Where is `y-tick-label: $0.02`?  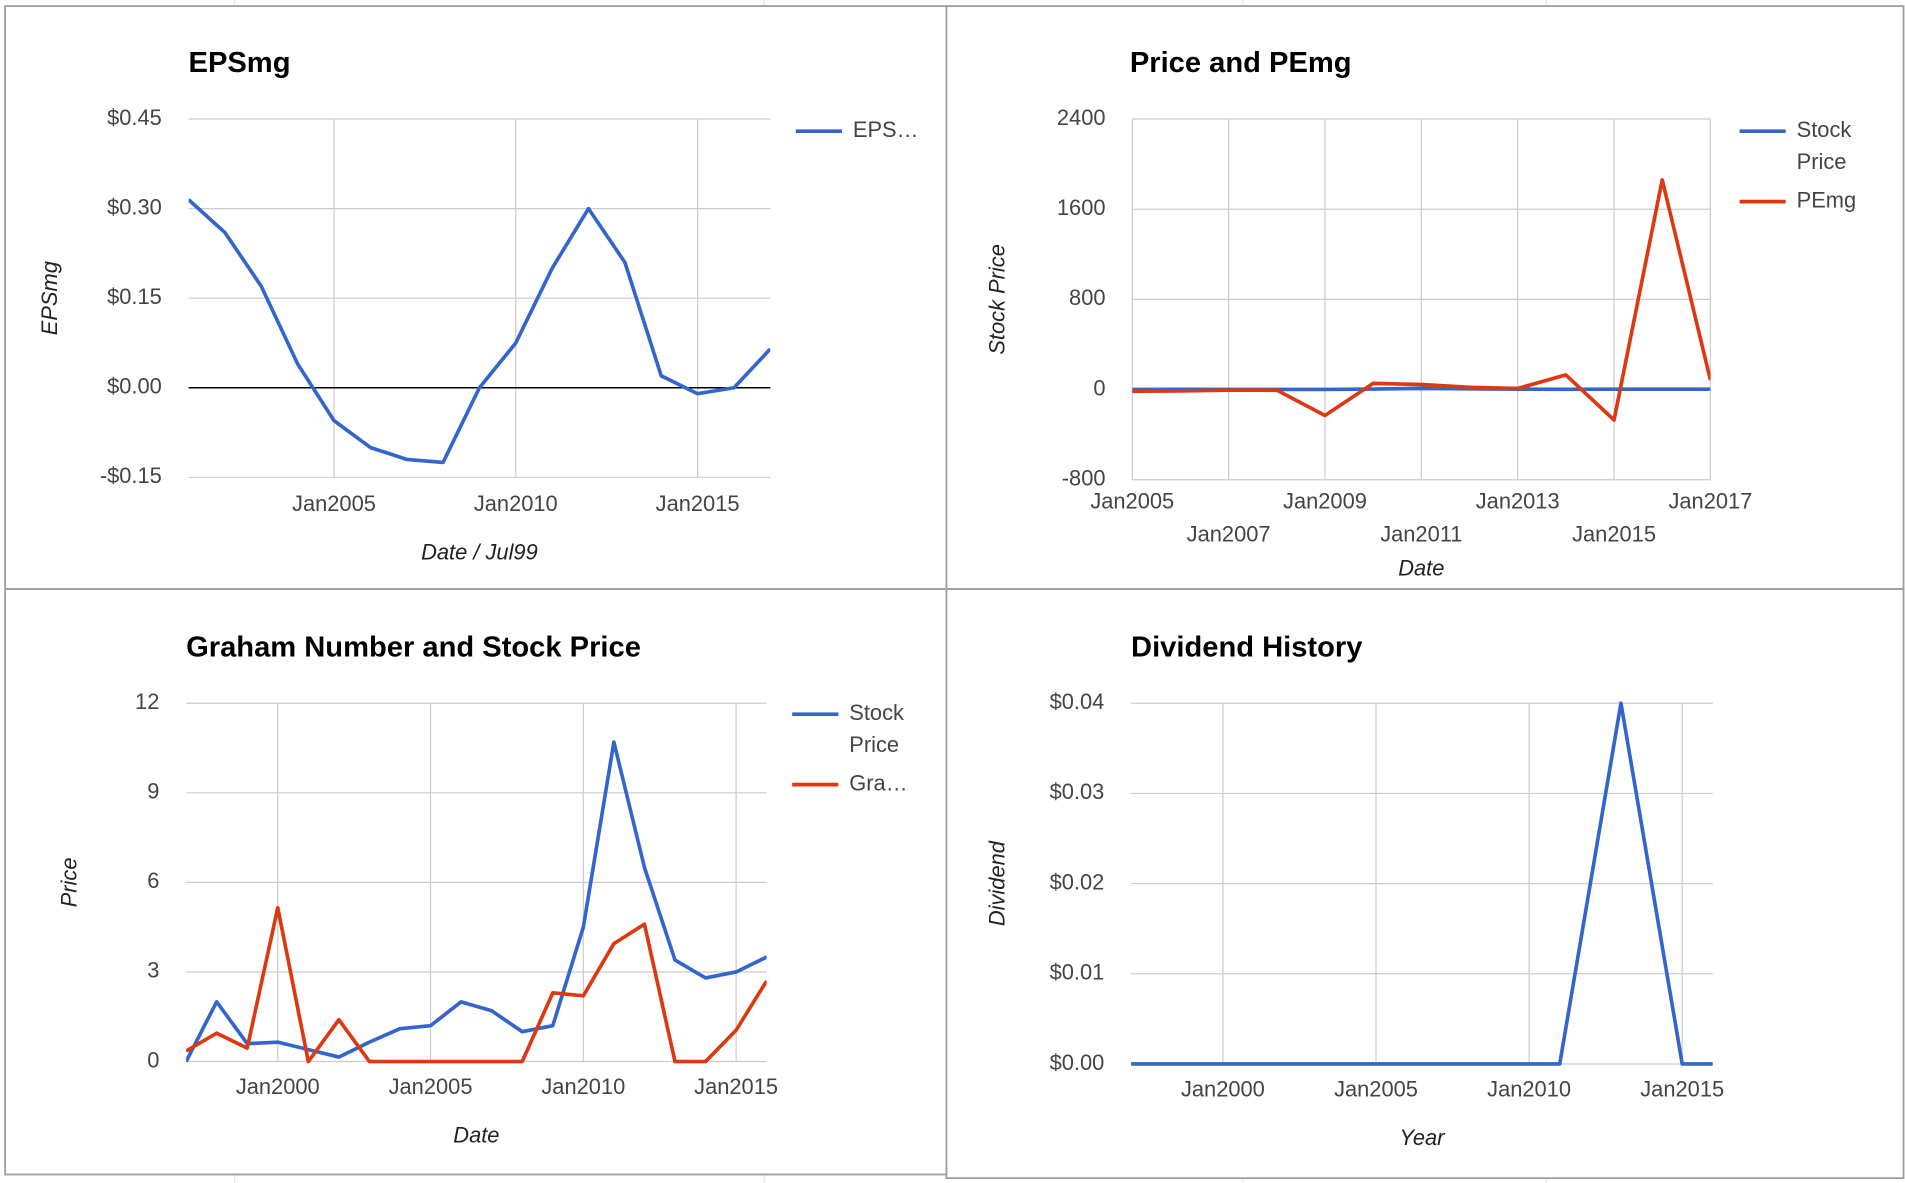
y-tick-label: $0.02 is located at coordinates (1077, 881).